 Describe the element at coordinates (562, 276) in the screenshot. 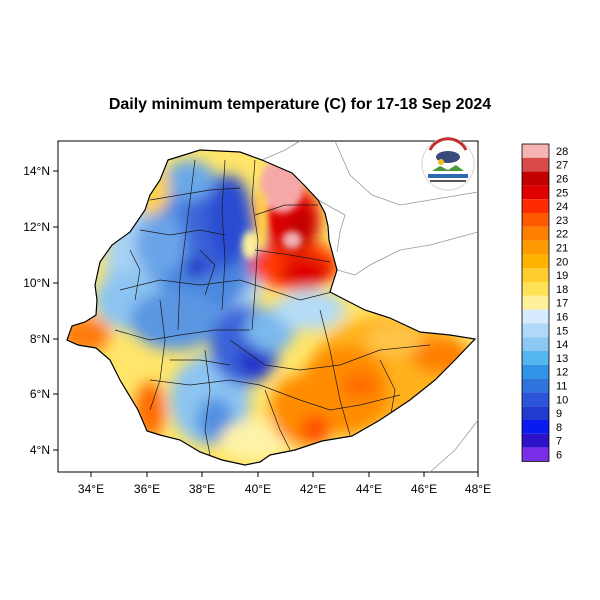

I see `colorbar-label: 19` at that location.